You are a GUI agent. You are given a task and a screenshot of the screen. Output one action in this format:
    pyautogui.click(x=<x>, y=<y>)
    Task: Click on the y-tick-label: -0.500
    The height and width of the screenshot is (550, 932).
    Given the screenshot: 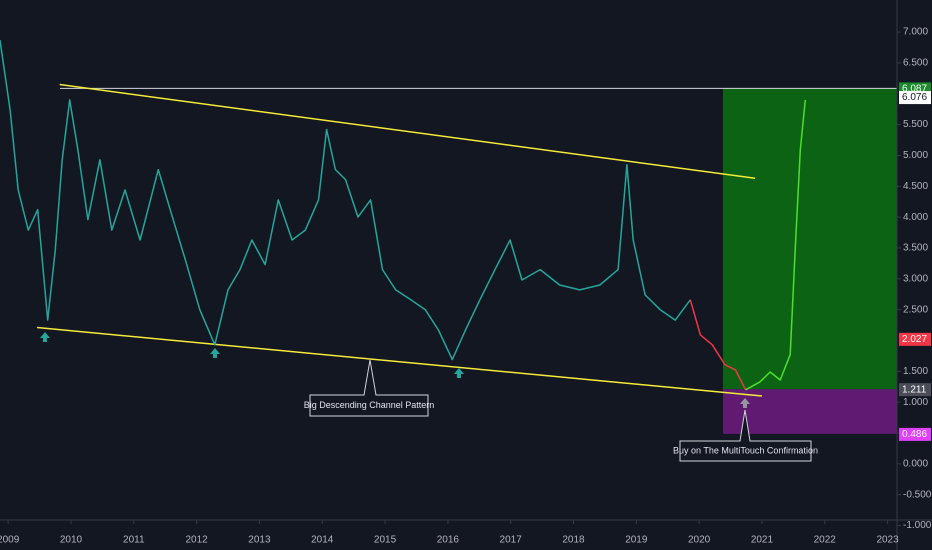 What is the action you would take?
    pyautogui.click(x=917, y=494)
    